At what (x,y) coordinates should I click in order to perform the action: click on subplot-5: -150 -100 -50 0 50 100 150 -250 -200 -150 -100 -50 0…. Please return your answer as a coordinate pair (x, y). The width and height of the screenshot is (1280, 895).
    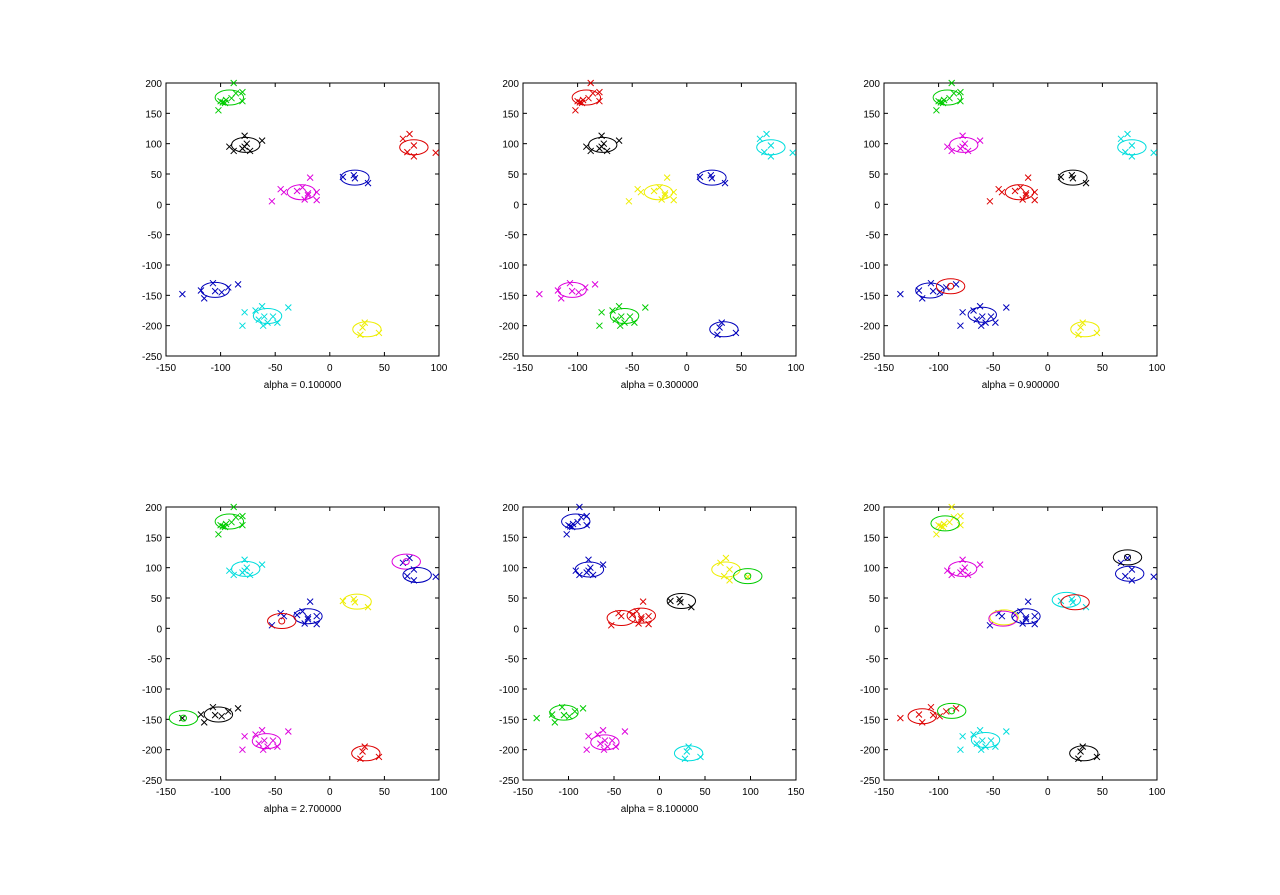
    Looking at the image, I should click on (652, 659).